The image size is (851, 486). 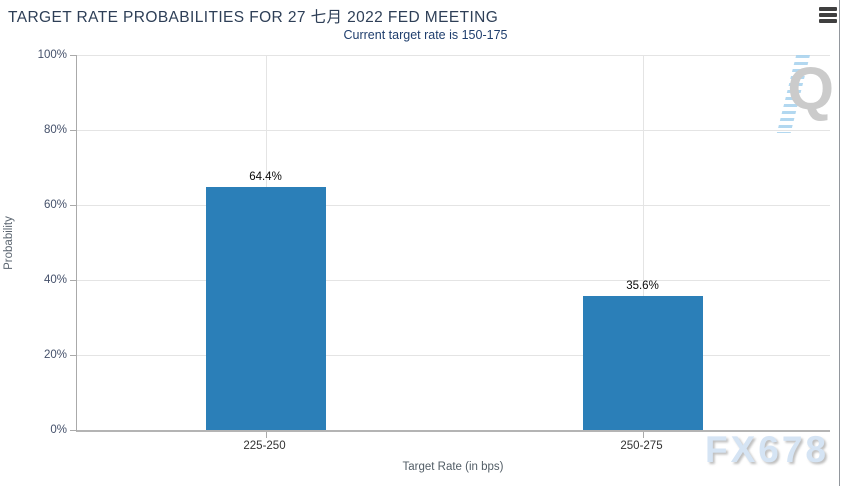 What do you see at coordinates (55, 355) in the screenshot?
I see `y-tick-label: 20%` at bounding box center [55, 355].